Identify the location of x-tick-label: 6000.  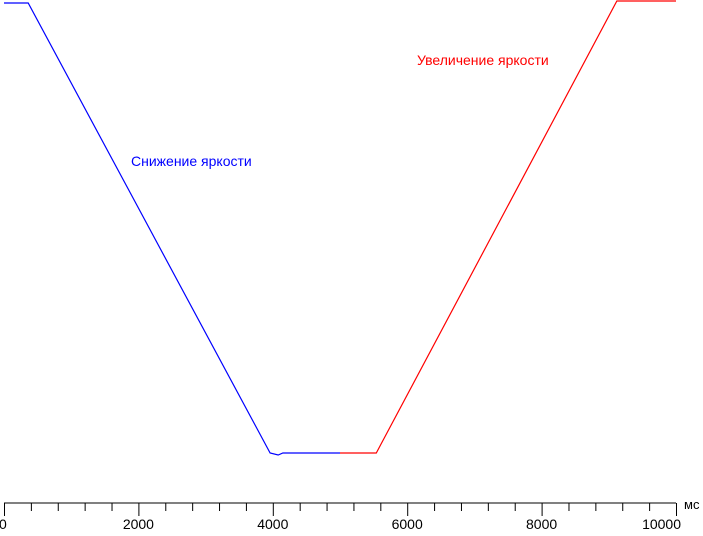
(407, 523).